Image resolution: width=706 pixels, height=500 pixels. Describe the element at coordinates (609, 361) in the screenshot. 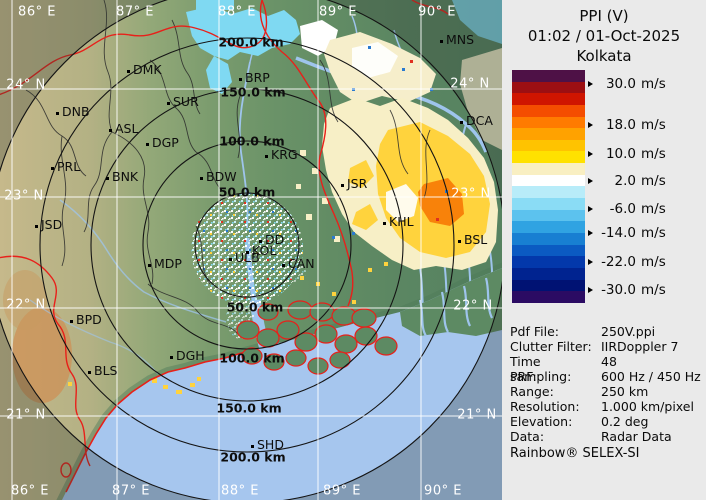

I see `info-value: 48` at that location.